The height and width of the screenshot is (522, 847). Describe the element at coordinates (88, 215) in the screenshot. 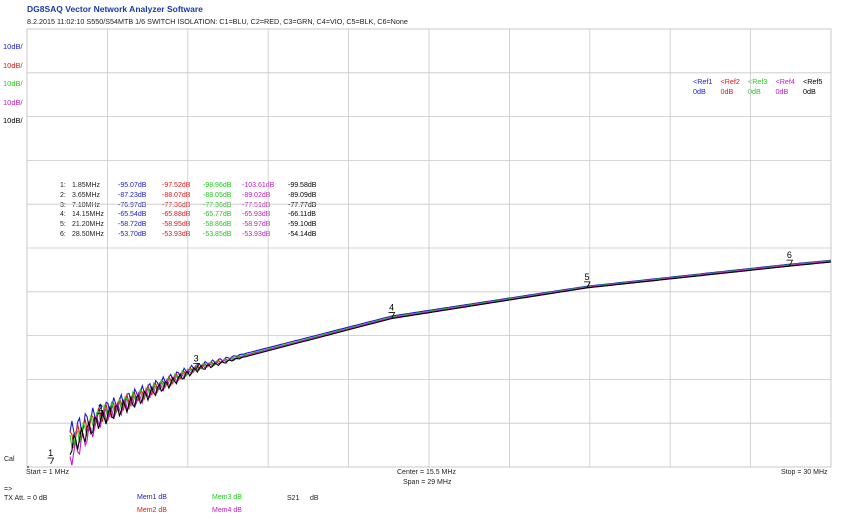

I see `marker-freq: 14.15MHz` at that location.